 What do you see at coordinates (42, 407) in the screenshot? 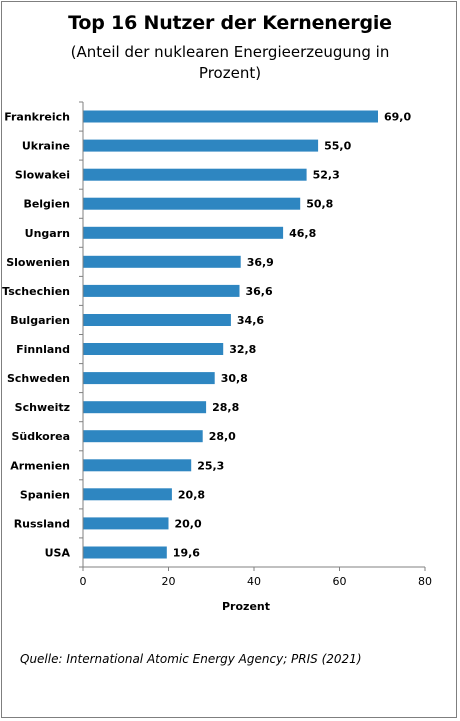
I see `category-label: Schweitz` at bounding box center [42, 407].